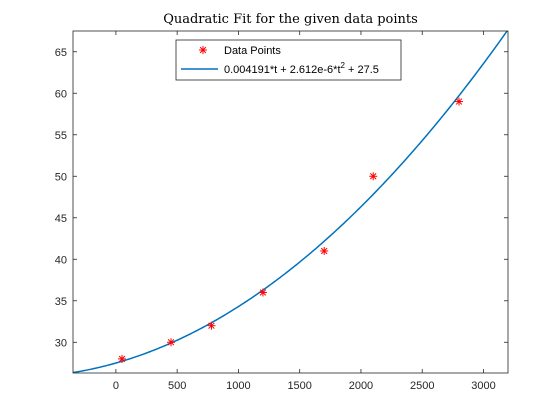 Image resolution: width=560 pixels, height=420 pixels. What do you see at coordinates (343, 65) in the screenshot?
I see `legend-fit-superscript: 2` at bounding box center [343, 65].